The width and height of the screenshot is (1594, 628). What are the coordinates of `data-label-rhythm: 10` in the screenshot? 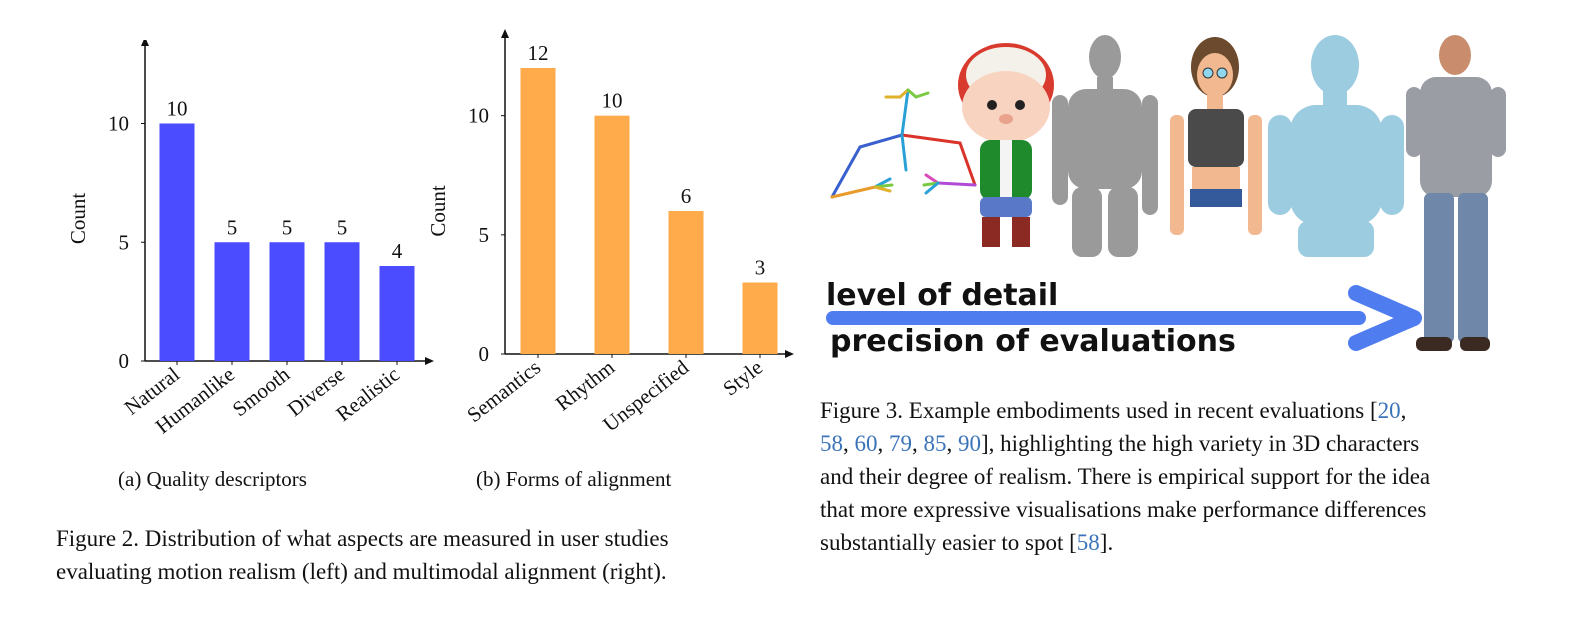 It's located at (612, 101).